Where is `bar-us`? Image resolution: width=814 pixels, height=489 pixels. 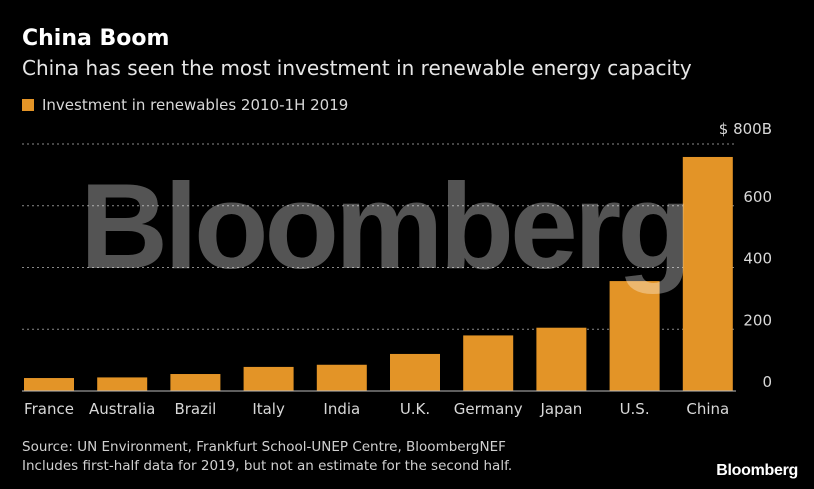 bar-us is located at coordinates (634, 336).